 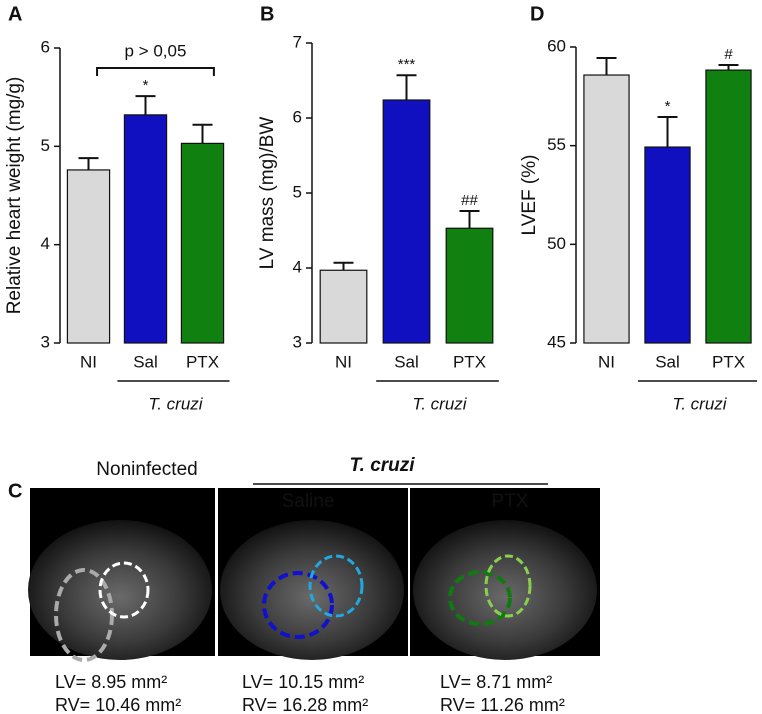 What do you see at coordinates (556, 144) in the screenshot?
I see `y-tick-label: 55` at bounding box center [556, 144].